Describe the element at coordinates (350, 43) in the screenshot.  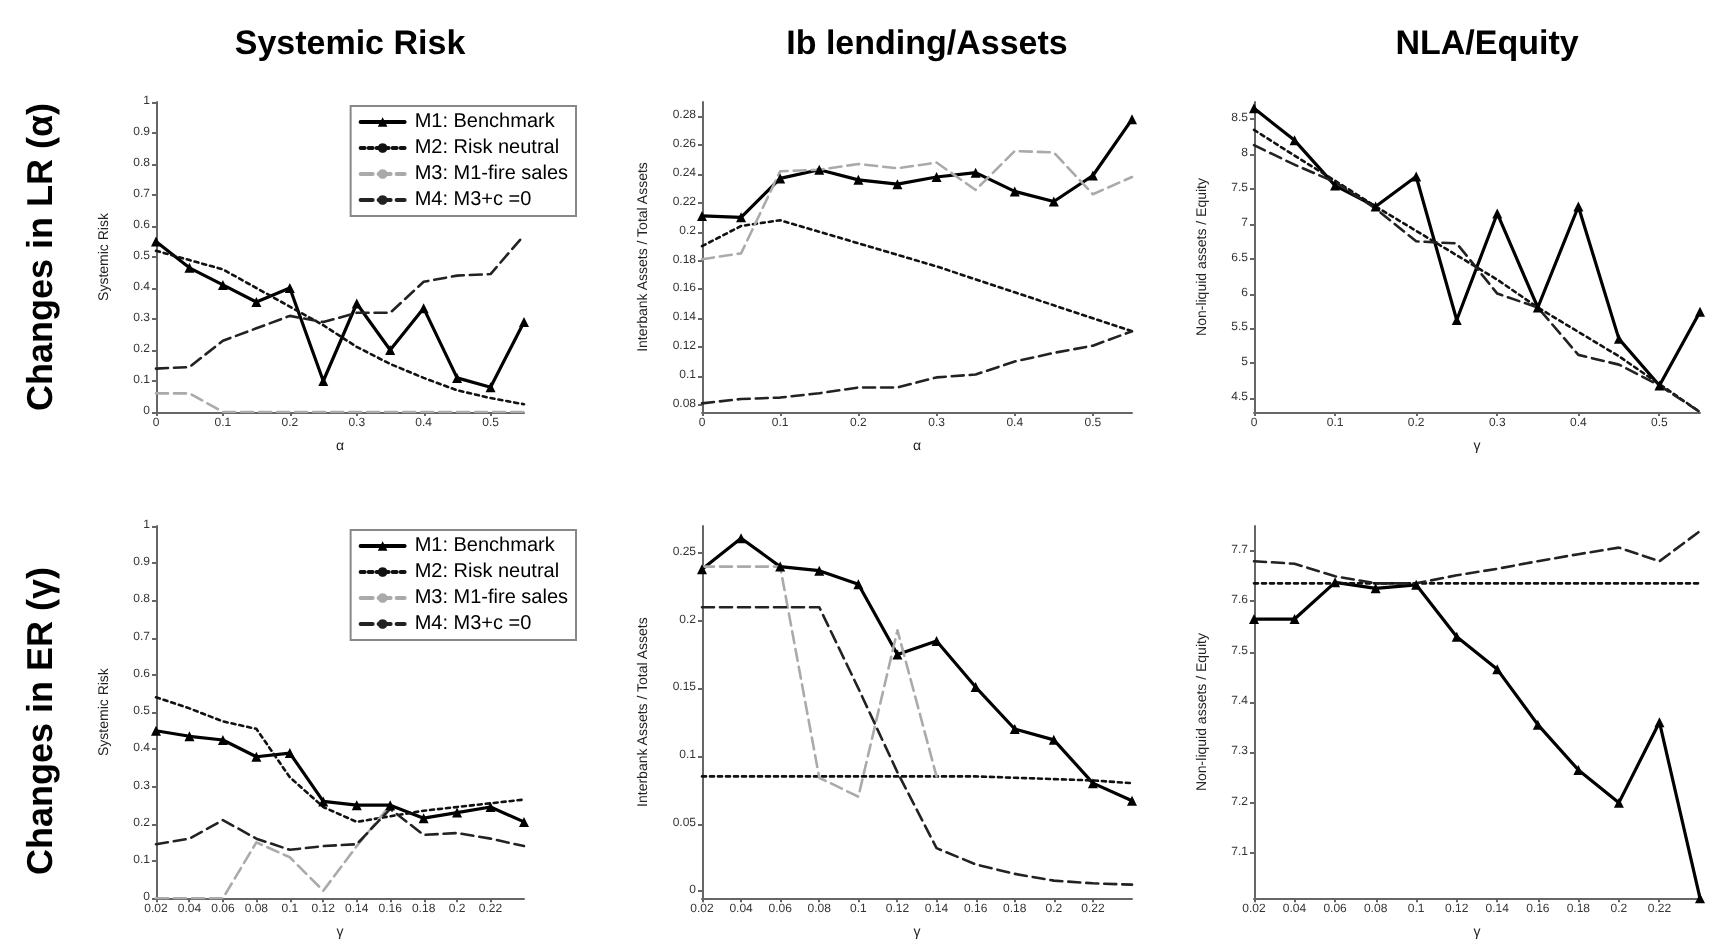
I see `chart-title: Systemic Risk` at that location.